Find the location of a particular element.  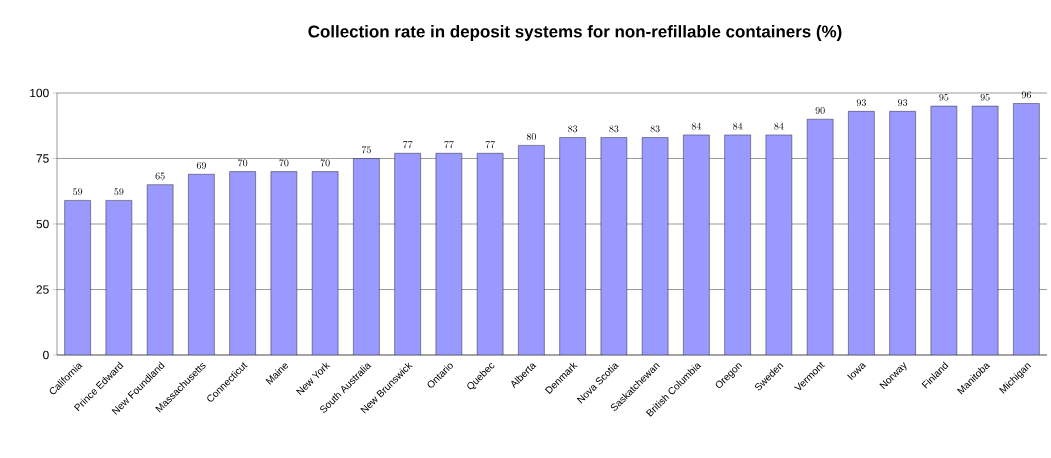

chart-title: Collection rate in deposit systems for non-refillable containers (%) is located at coordinates (575, 33).